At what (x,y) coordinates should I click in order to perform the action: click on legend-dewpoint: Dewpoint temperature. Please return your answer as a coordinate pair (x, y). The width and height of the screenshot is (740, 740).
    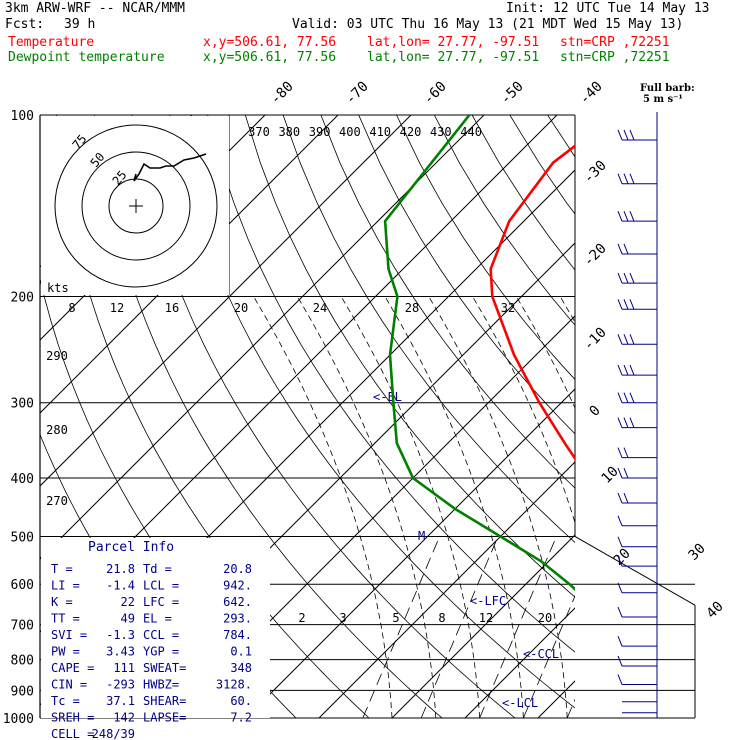
    Looking at the image, I should click on (86, 57).